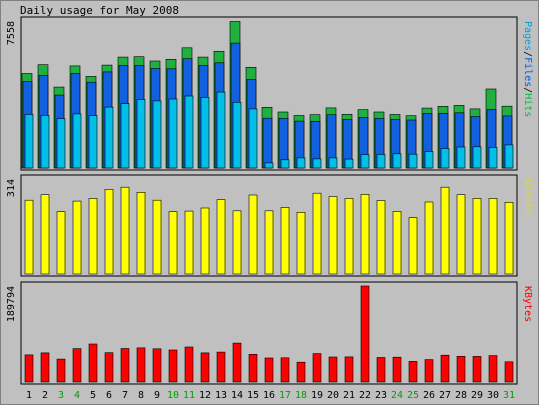 This screenshot has height=405, width=539. Describe the element at coordinates (477, 395) in the screenshot. I see `day-label-29: 29` at that location.